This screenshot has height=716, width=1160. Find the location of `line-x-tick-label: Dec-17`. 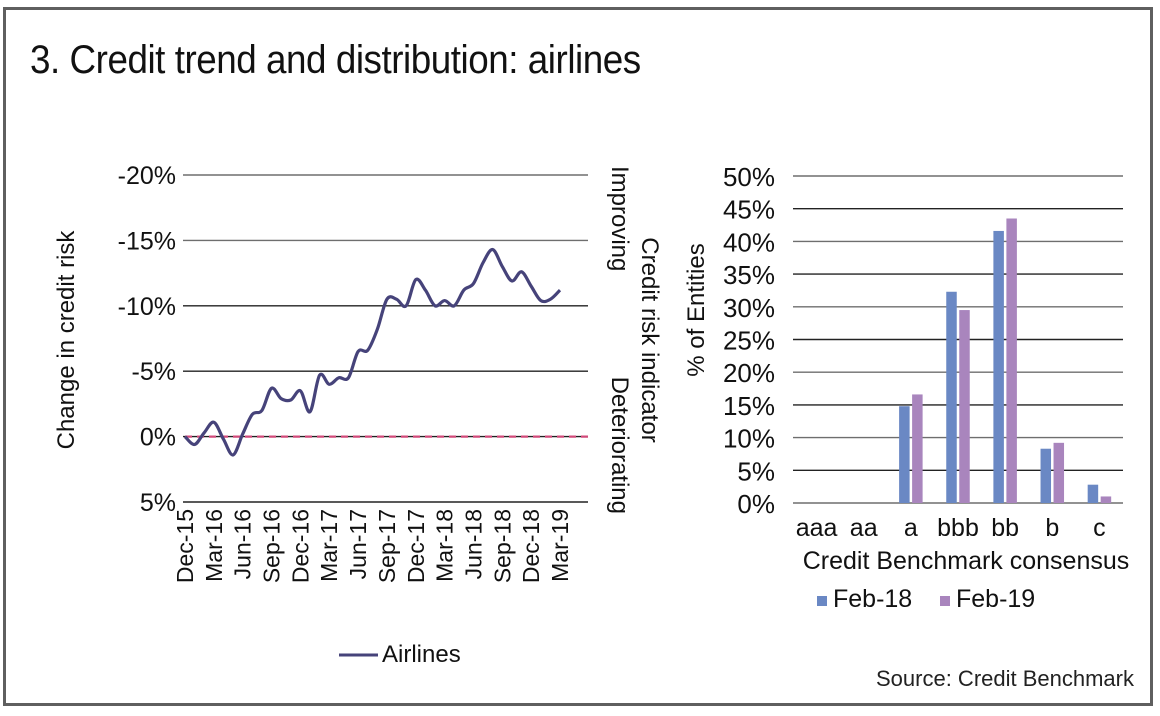

line-x-tick-label: Dec-17 is located at coordinates (416, 546).